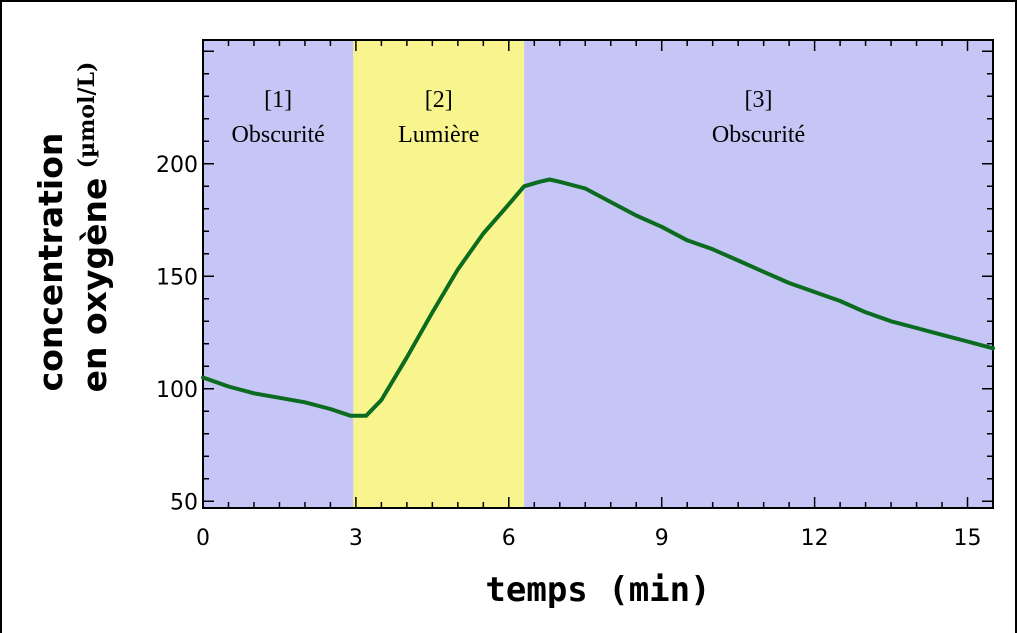 The width and height of the screenshot is (1017, 633). Describe the element at coordinates (50, 262) in the screenshot. I see `y-axis-title-line1: concentration` at that location.